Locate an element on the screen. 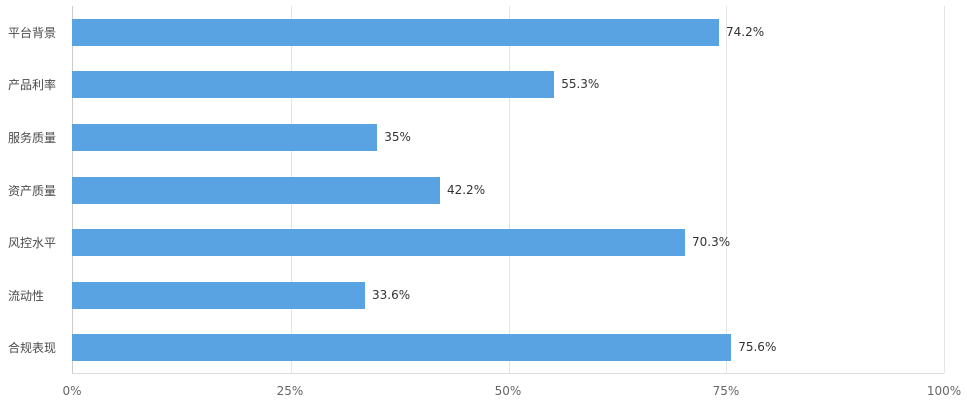 The width and height of the screenshot is (967, 418). x-tick-label: 0% is located at coordinates (72, 391).